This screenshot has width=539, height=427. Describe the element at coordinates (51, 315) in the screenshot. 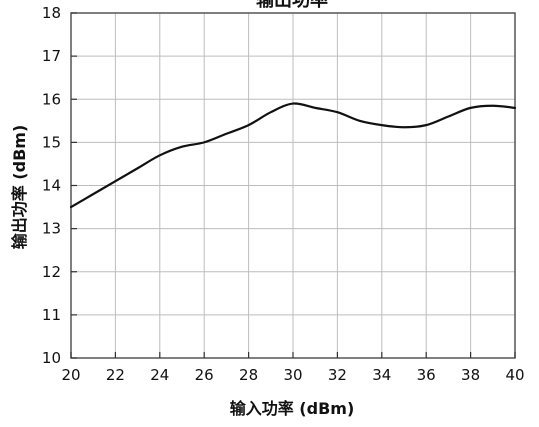

I see `y-tick-label: 11` at that location.